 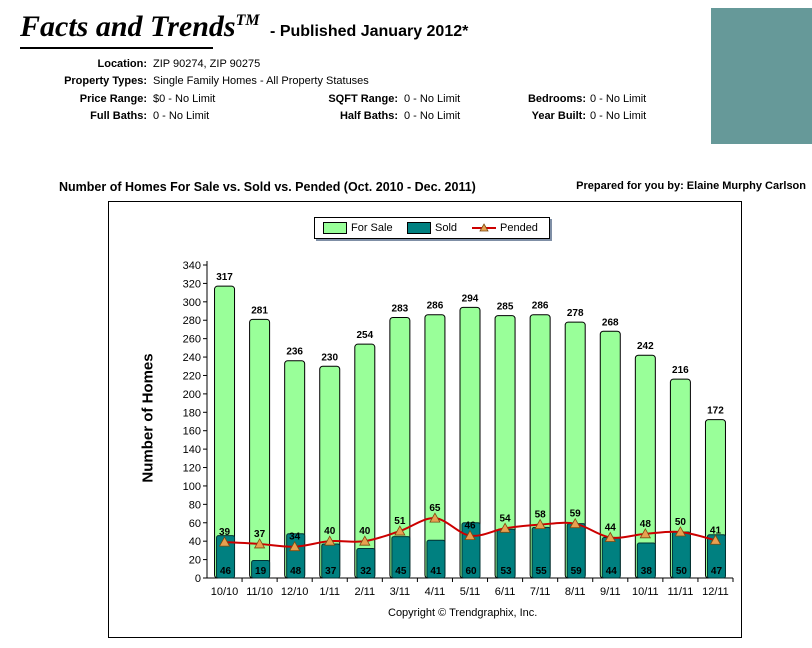 What do you see at coordinates (148, 418) in the screenshot?
I see `y-axis-label: Number of Homes` at bounding box center [148, 418].